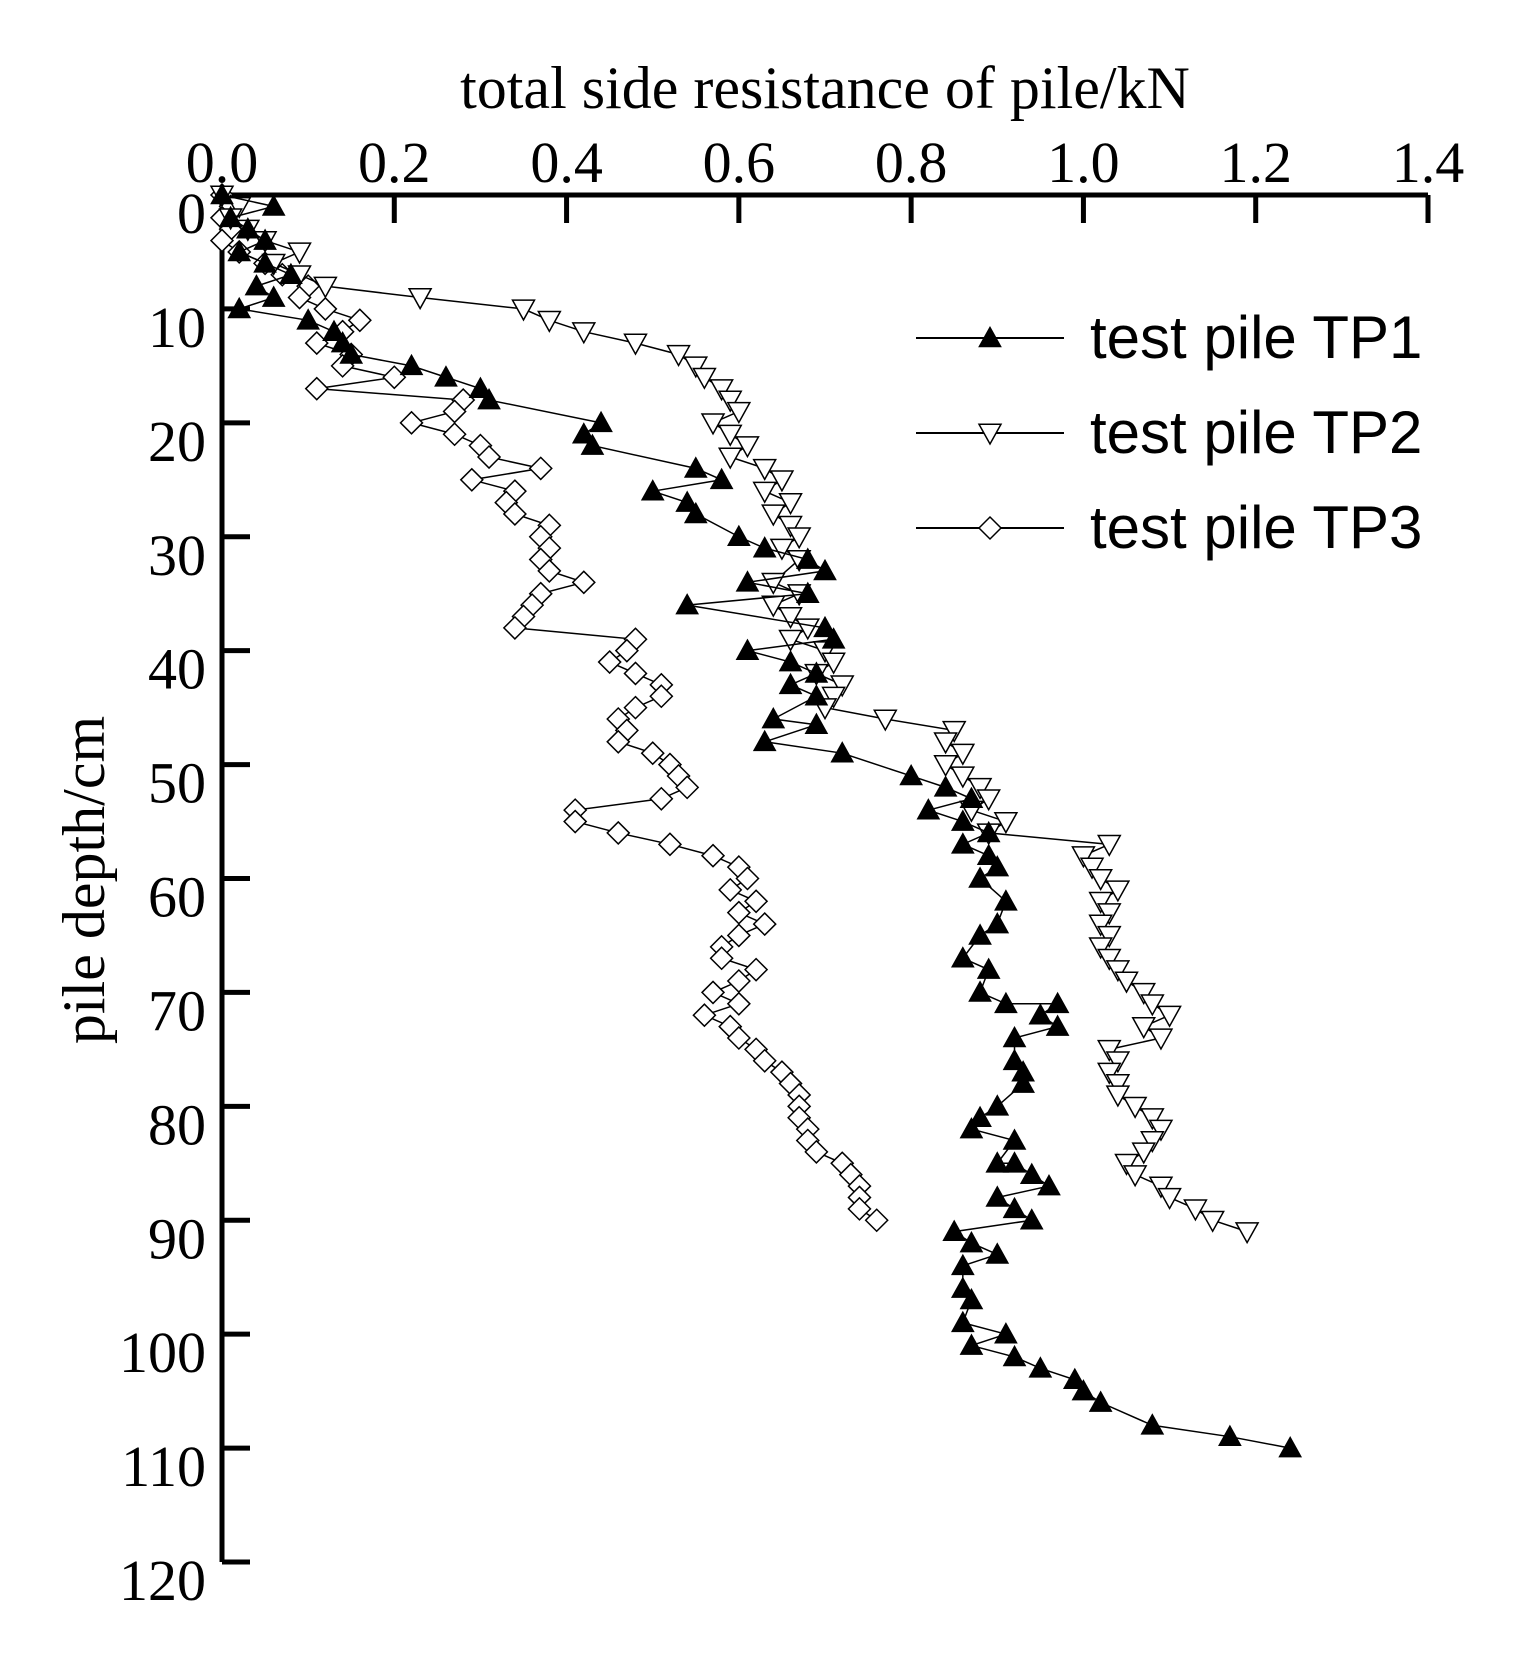  What do you see at coordinates (566, 162) in the screenshot?
I see `x-tick-label: 0.4` at bounding box center [566, 162].